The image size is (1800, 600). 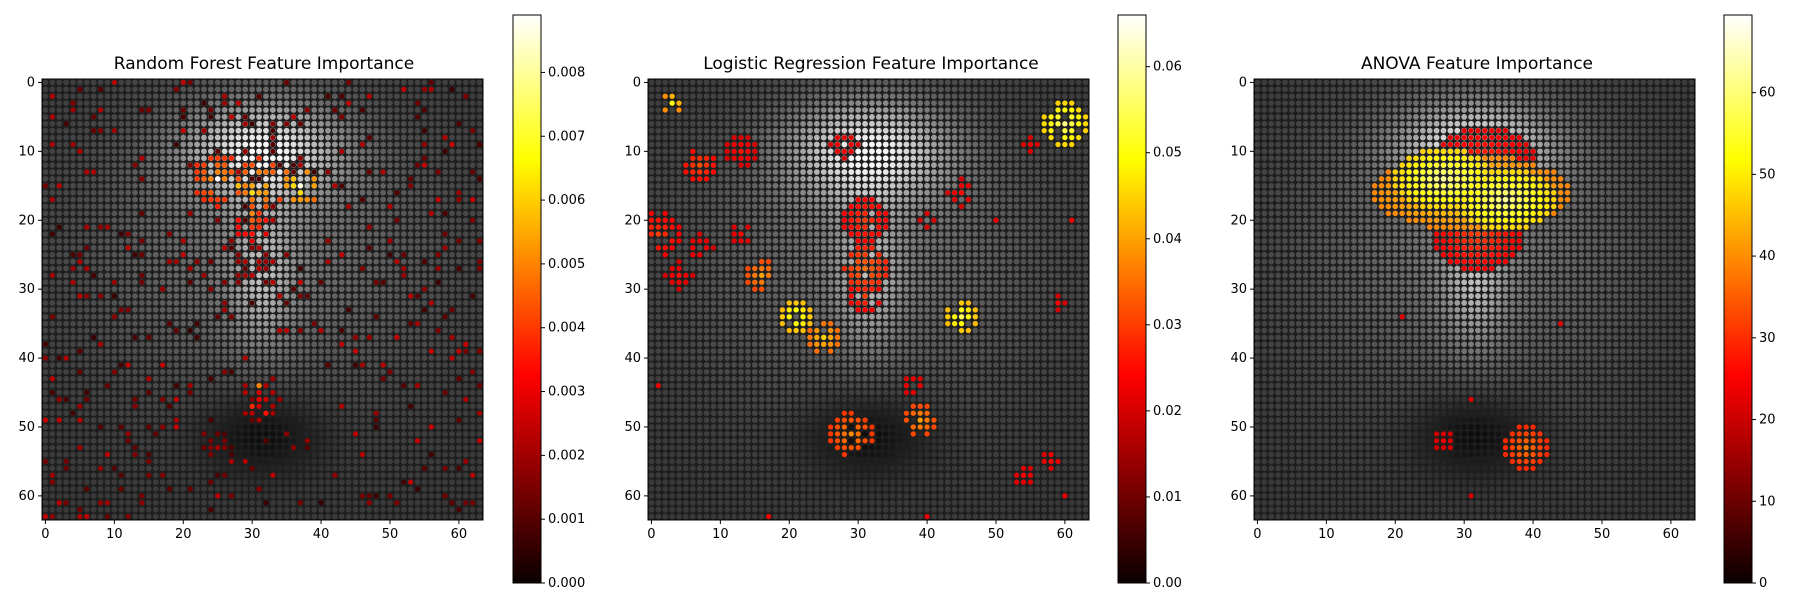 I want to click on colorbar-tick-label: 0.000, so click(x=566, y=583).